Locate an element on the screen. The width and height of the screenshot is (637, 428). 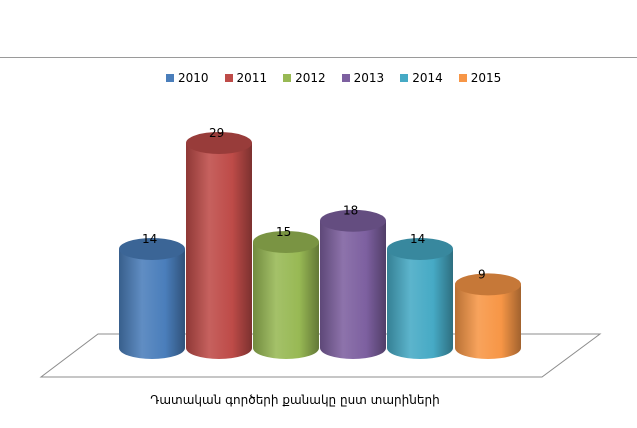
legend-item-2012: 2012 is located at coordinates (304, 78).